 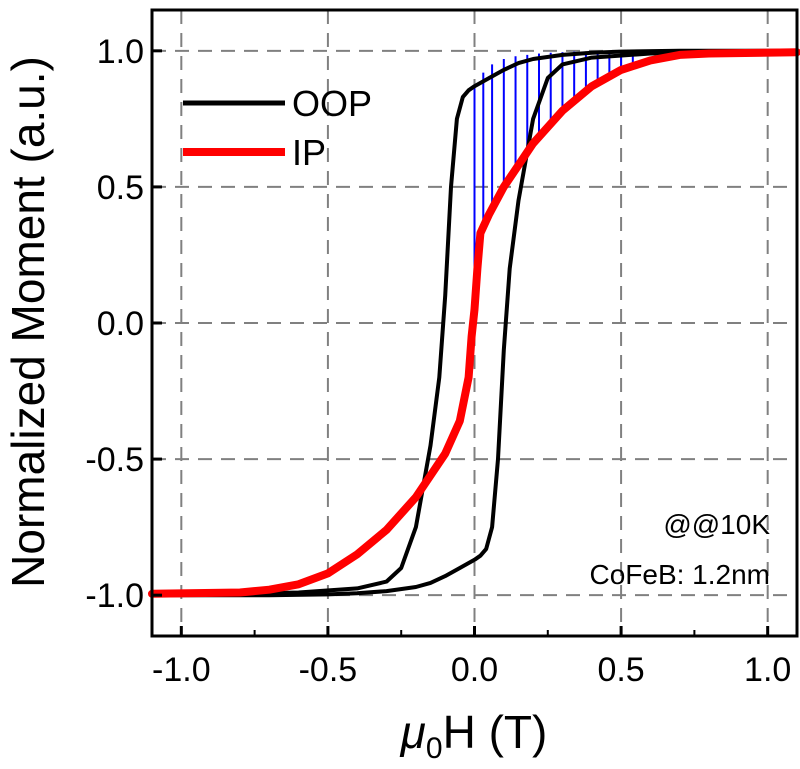 I want to click on y-tick-label: -1.0, so click(x=114, y=596).